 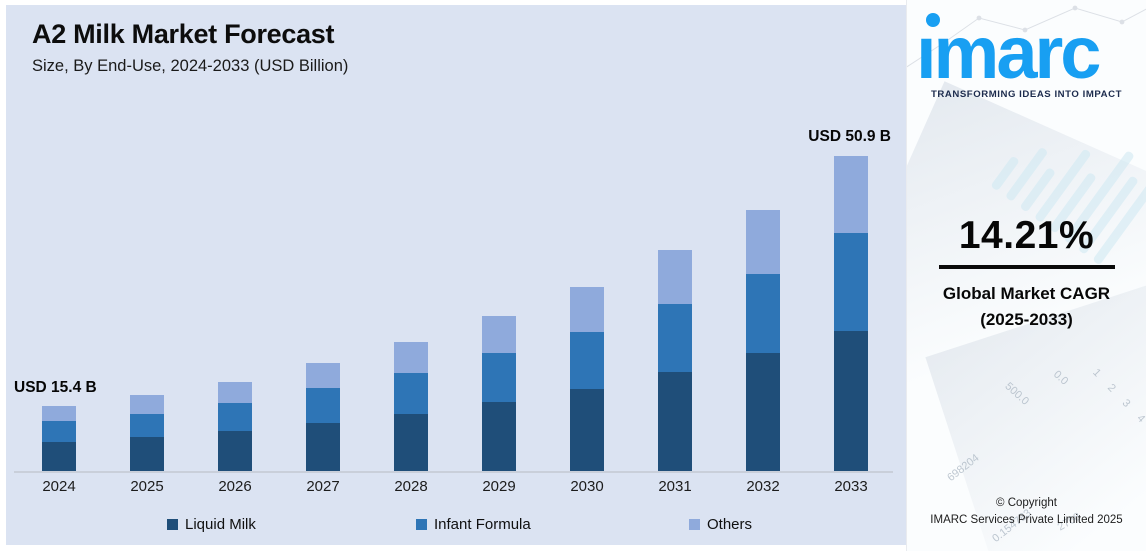 What do you see at coordinates (235, 486) in the screenshot?
I see `x-tick-2026: 2026` at bounding box center [235, 486].